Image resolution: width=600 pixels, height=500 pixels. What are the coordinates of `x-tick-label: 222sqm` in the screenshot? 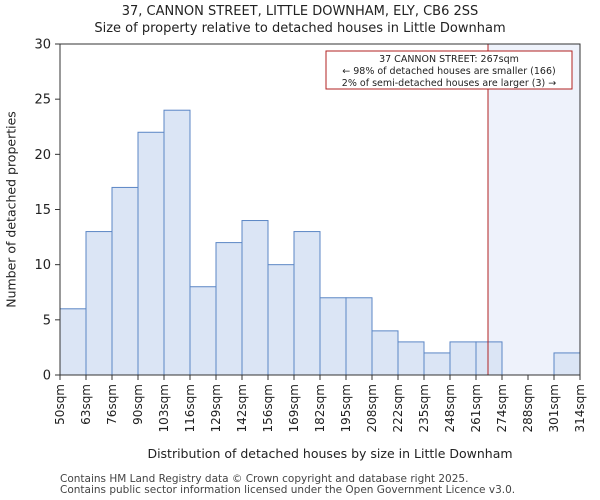 It's located at (398, 408).